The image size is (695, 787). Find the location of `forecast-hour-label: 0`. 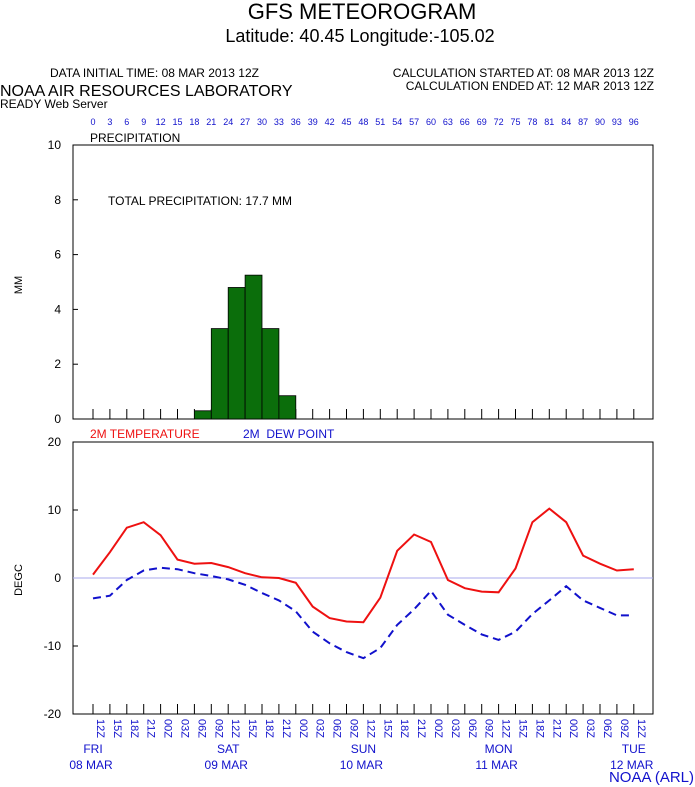

forecast-hour-label: 0 is located at coordinates (92, 122).